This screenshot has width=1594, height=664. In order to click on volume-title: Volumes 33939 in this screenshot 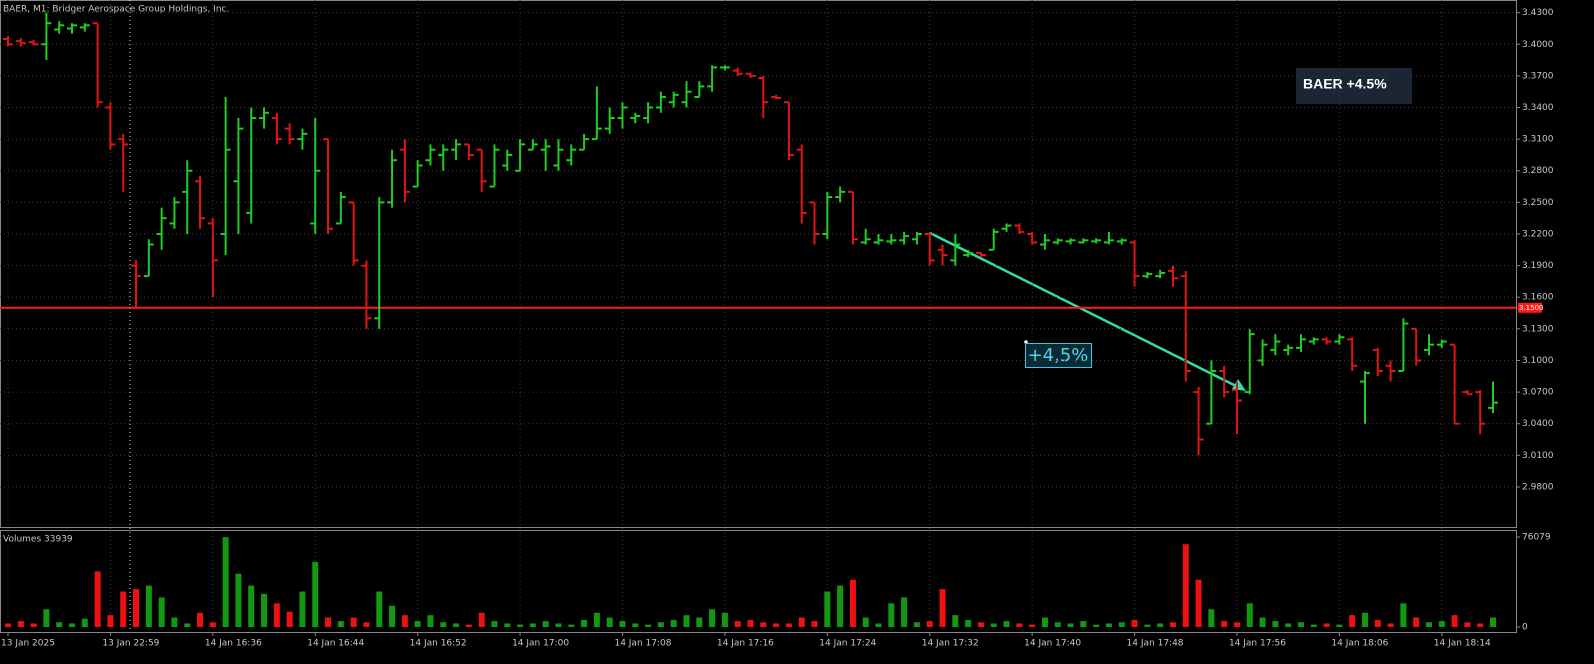, I will do `click(38, 540)`.